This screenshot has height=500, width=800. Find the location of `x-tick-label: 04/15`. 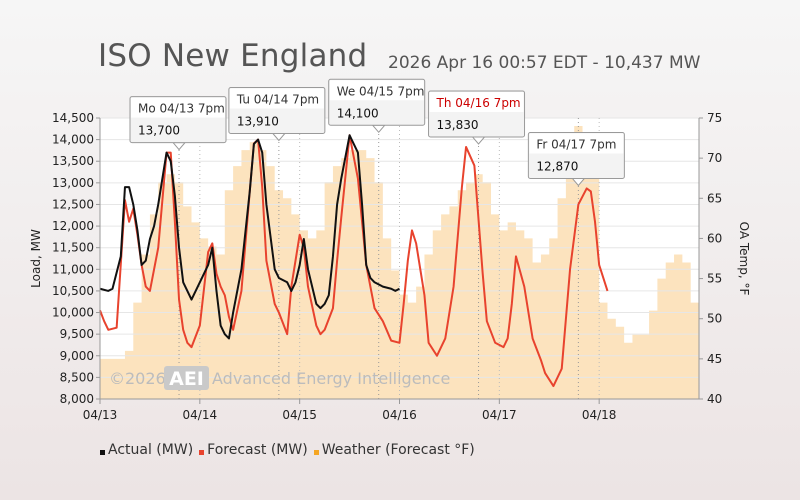

x-tick-label: 04/15 is located at coordinates (299, 415).